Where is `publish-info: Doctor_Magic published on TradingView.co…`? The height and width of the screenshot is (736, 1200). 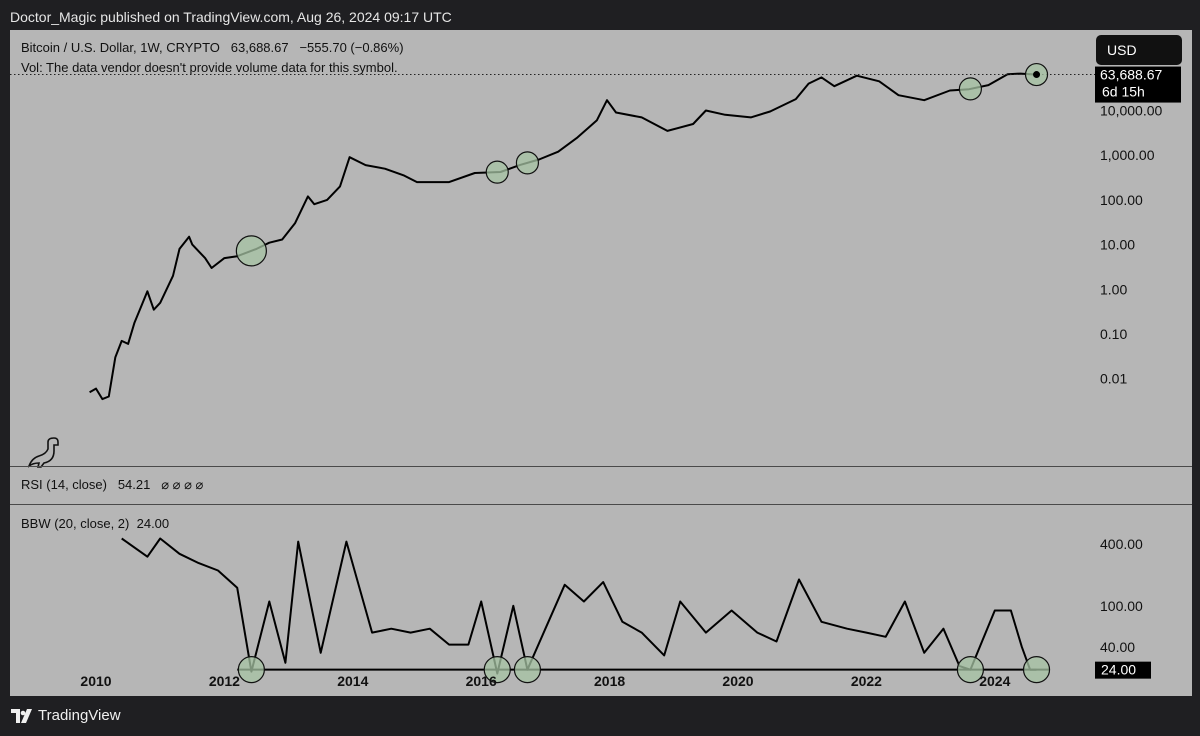
publish-info: Doctor_Magic published on TradingView.co… is located at coordinates (231, 17).